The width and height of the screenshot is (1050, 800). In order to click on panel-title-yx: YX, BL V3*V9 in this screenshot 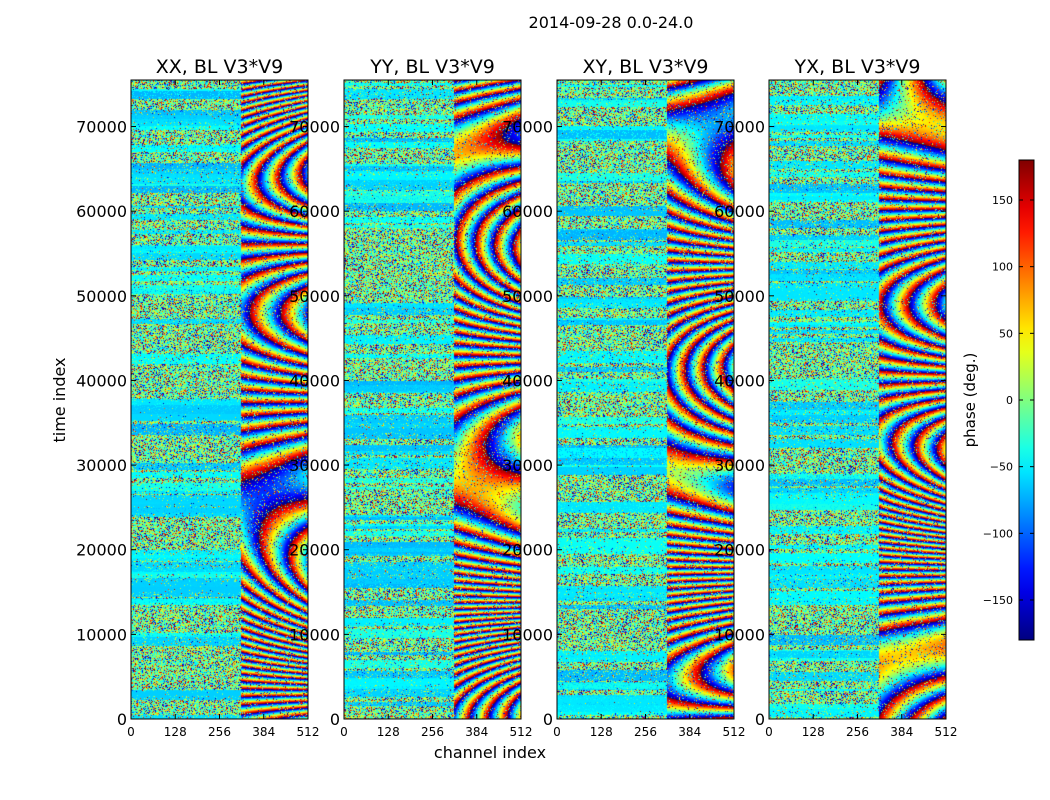, I will do `click(856, 67)`.